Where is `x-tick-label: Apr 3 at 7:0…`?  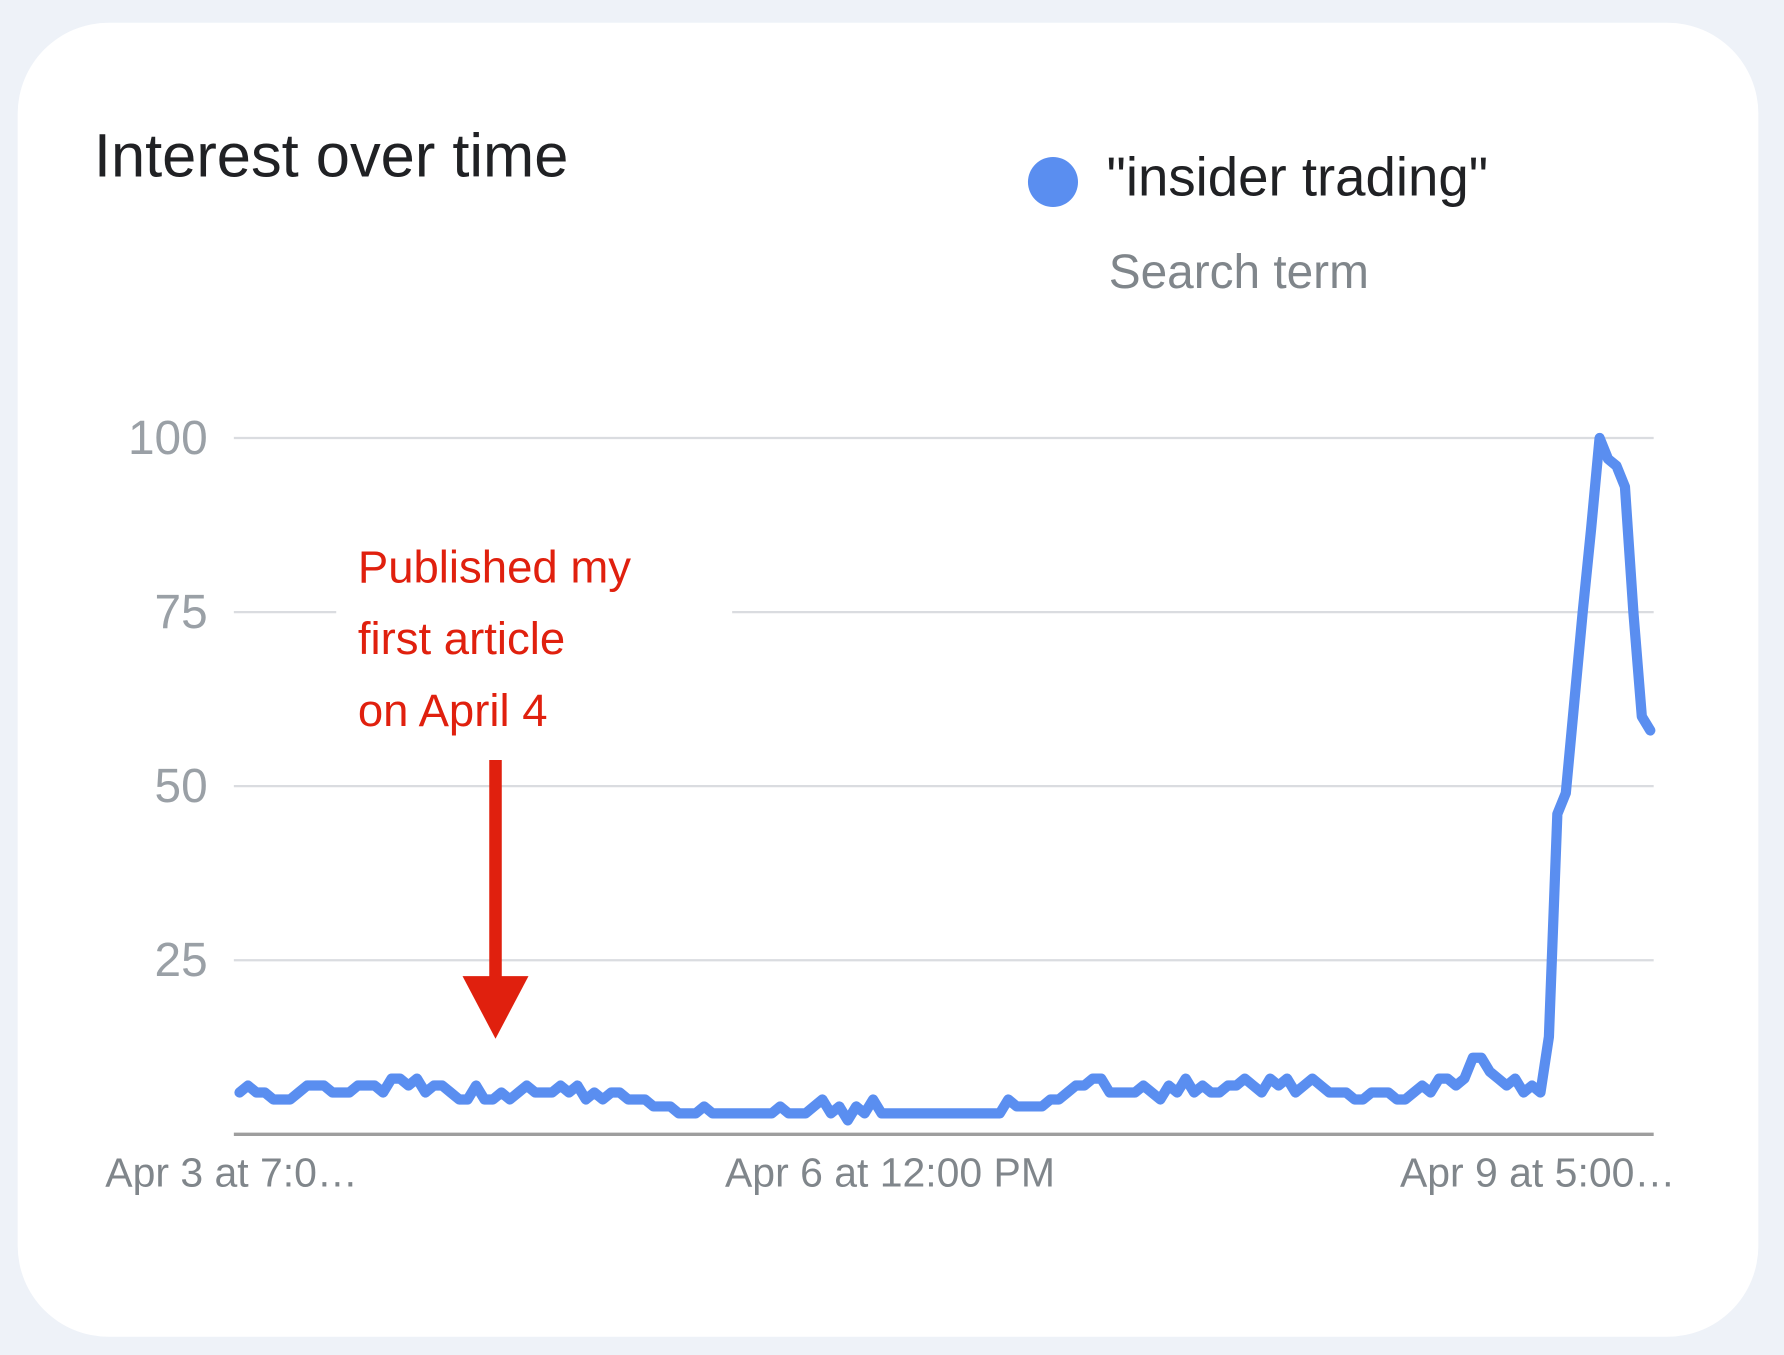
x-tick-label: Apr 3 at 7:0… is located at coordinates (231, 1173).